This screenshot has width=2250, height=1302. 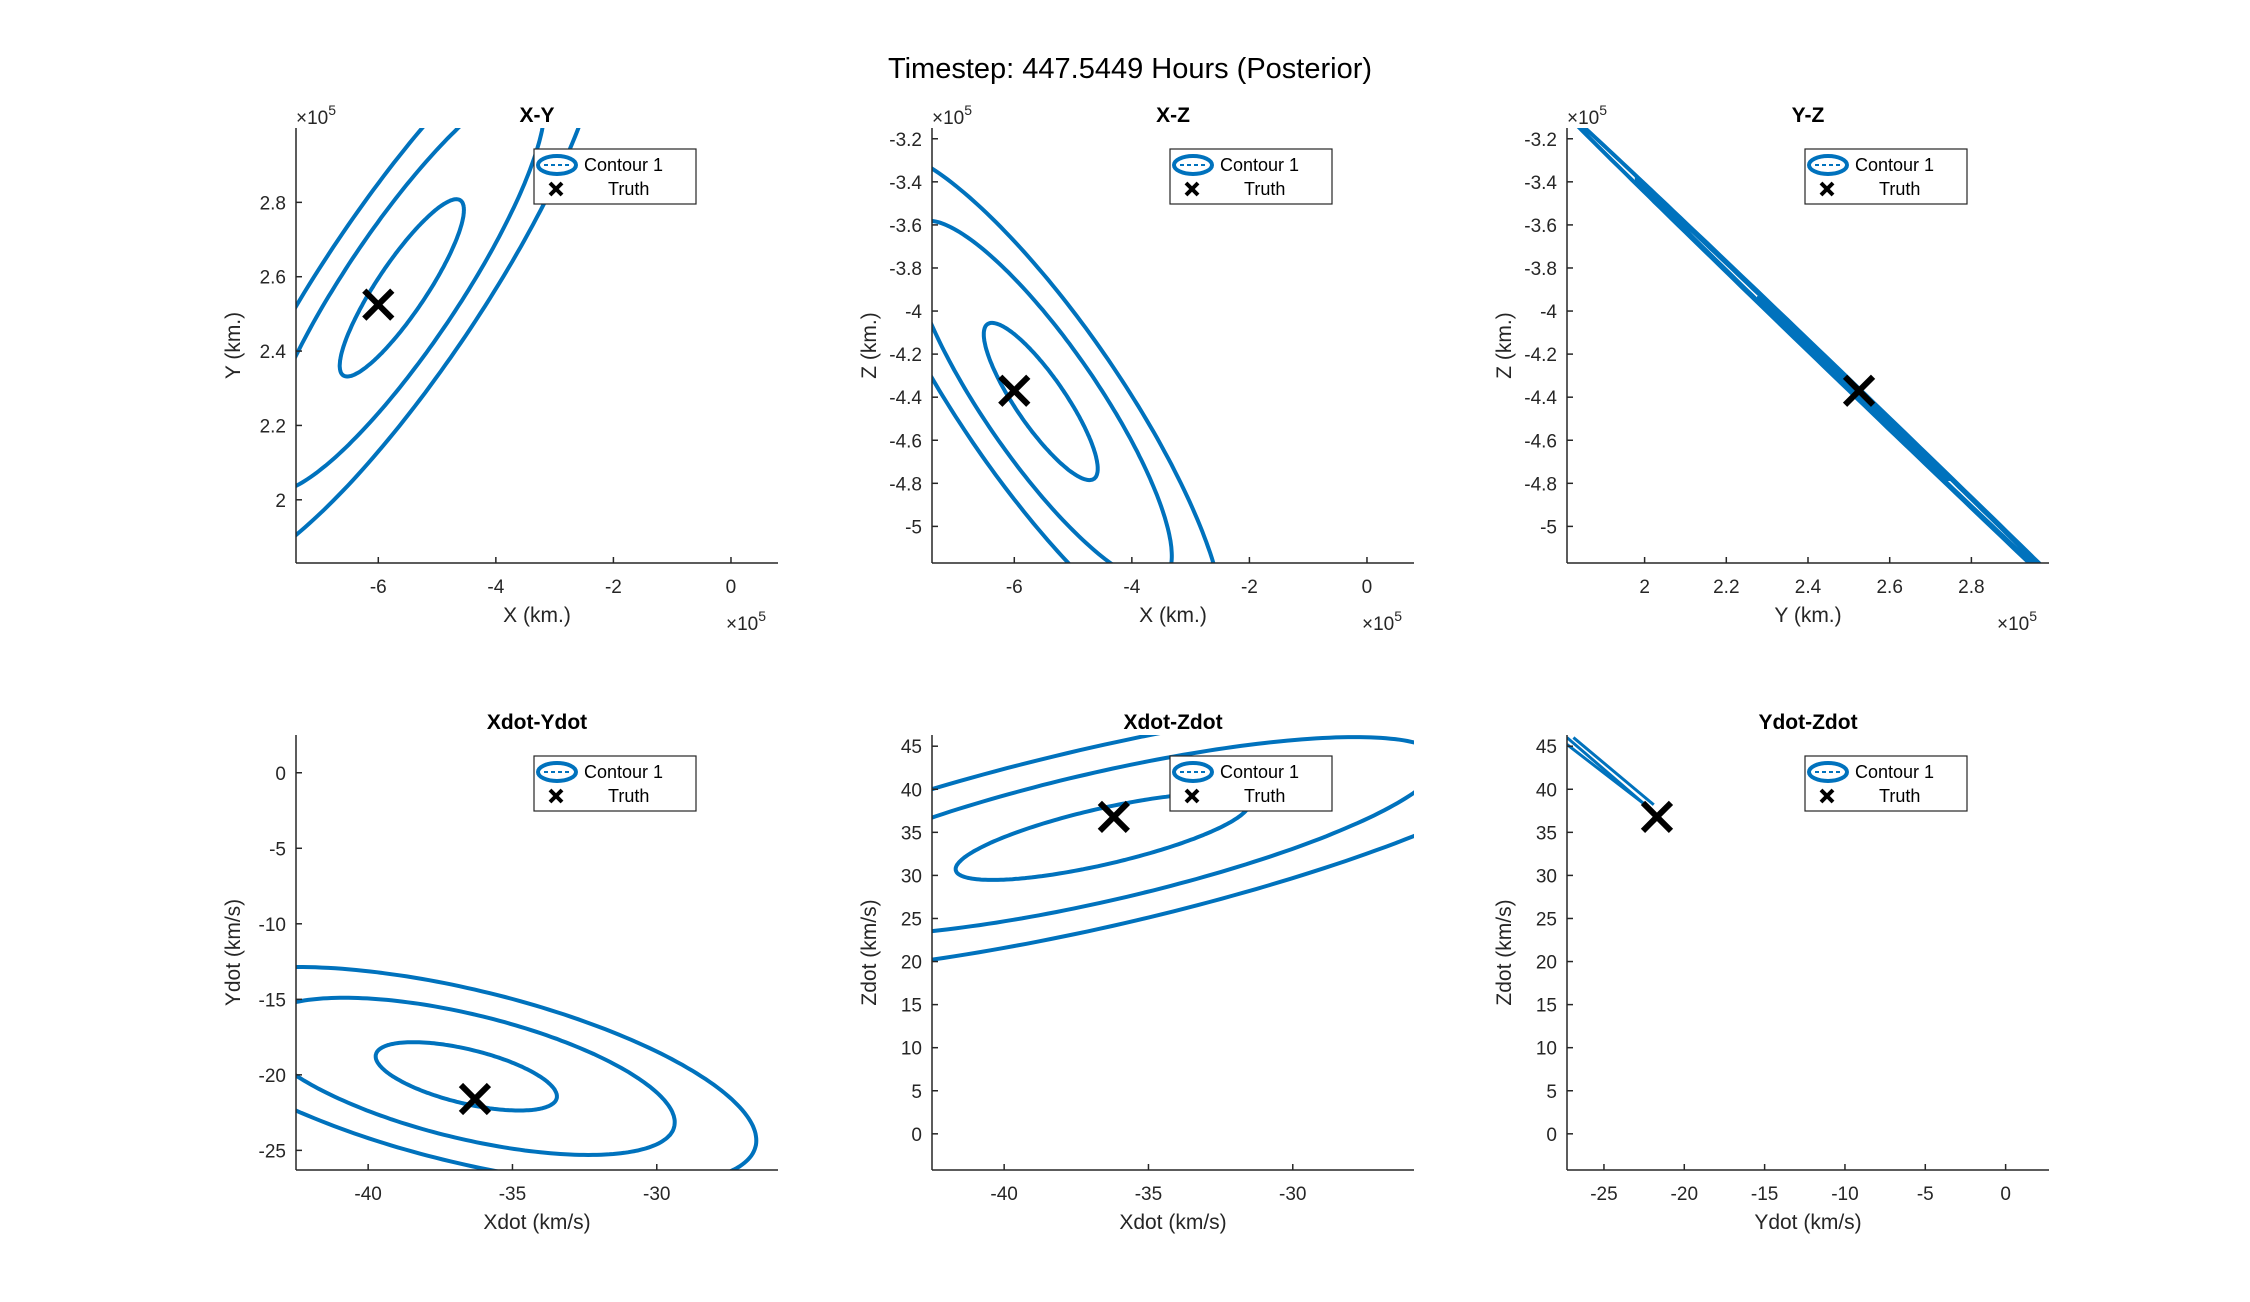 What do you see at coordinates (273, 352) in the screenshot?
I see `y-tick-label: 2.4` at bounding box center [273, 352].